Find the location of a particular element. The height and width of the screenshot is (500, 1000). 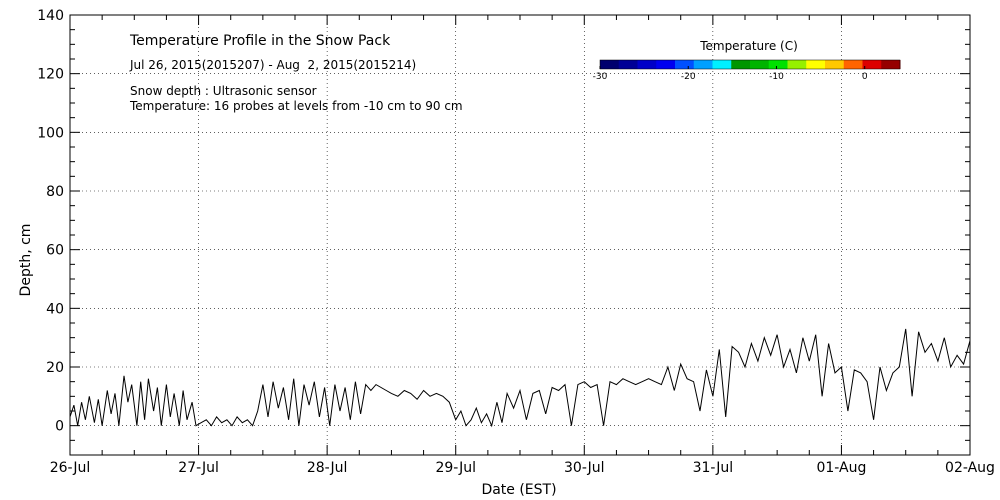

y-tick-label: 20 is located at coordinates (55, 368).